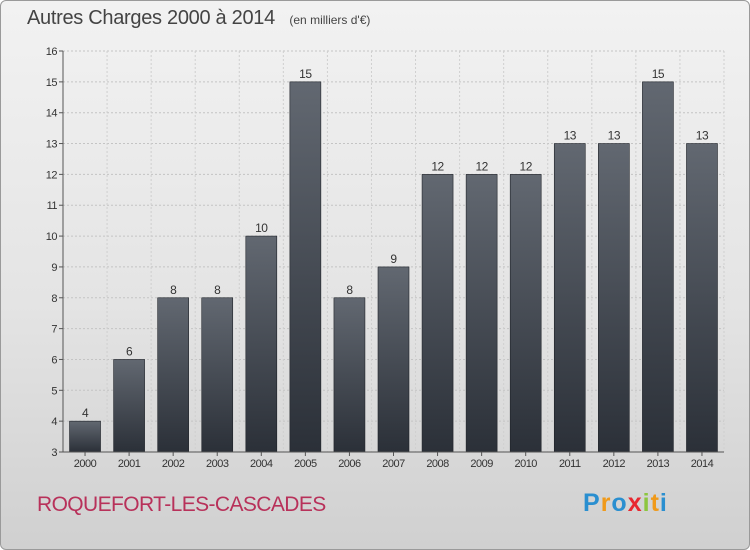 The image size is (750, 550). What do you see at coordinates (702, 298) in the screenshot?
I see `bar-2014` at bounding box center [702, 298].